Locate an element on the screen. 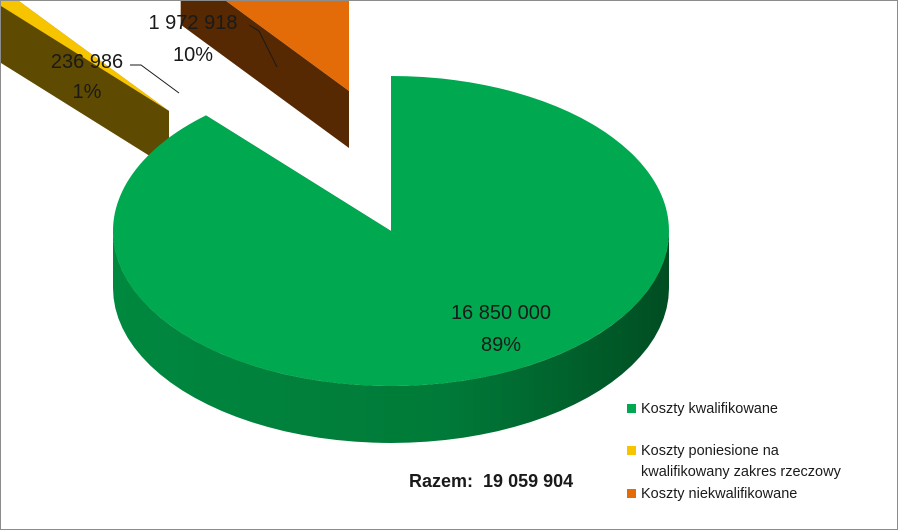  data-label-percent-koszty-poniesione: 1% is located at coordinates (87, 92).